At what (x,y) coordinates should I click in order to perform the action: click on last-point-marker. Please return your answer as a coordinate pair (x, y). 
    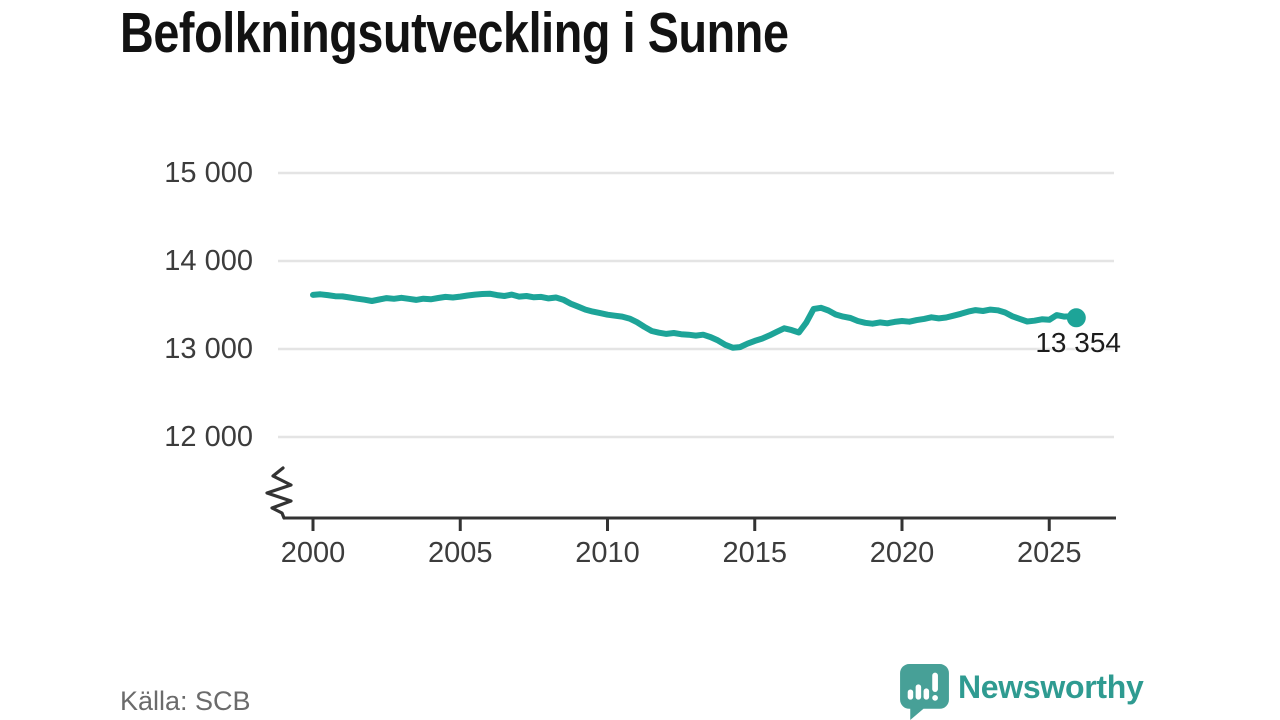
    Looking at the image, I should click on (1076, 318).